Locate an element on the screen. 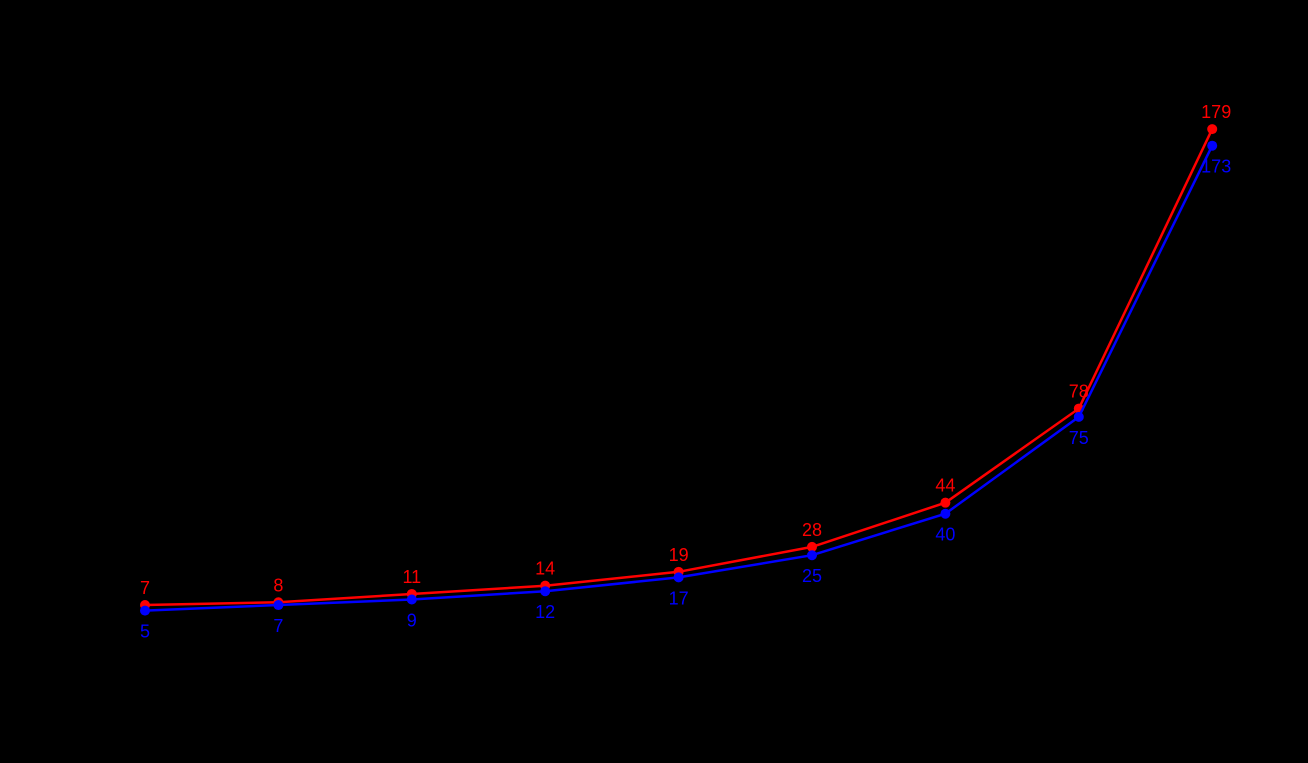  data-value-label: 40 is located at coordinates (945, 535).